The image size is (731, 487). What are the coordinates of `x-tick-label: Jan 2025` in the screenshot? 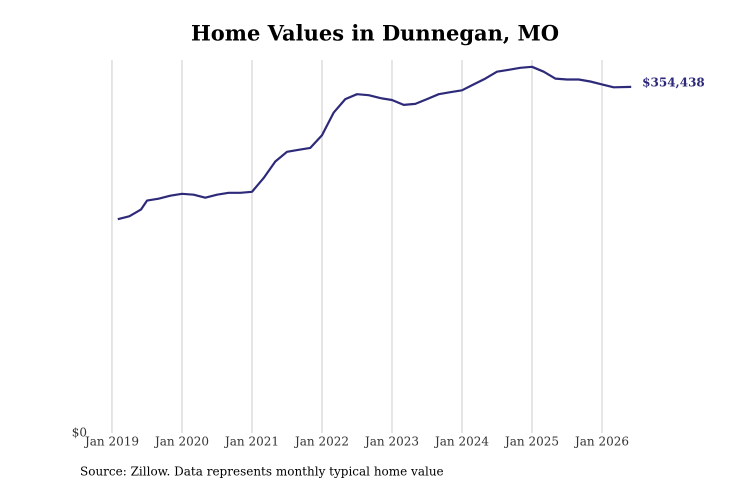 It's located at (531, 442).